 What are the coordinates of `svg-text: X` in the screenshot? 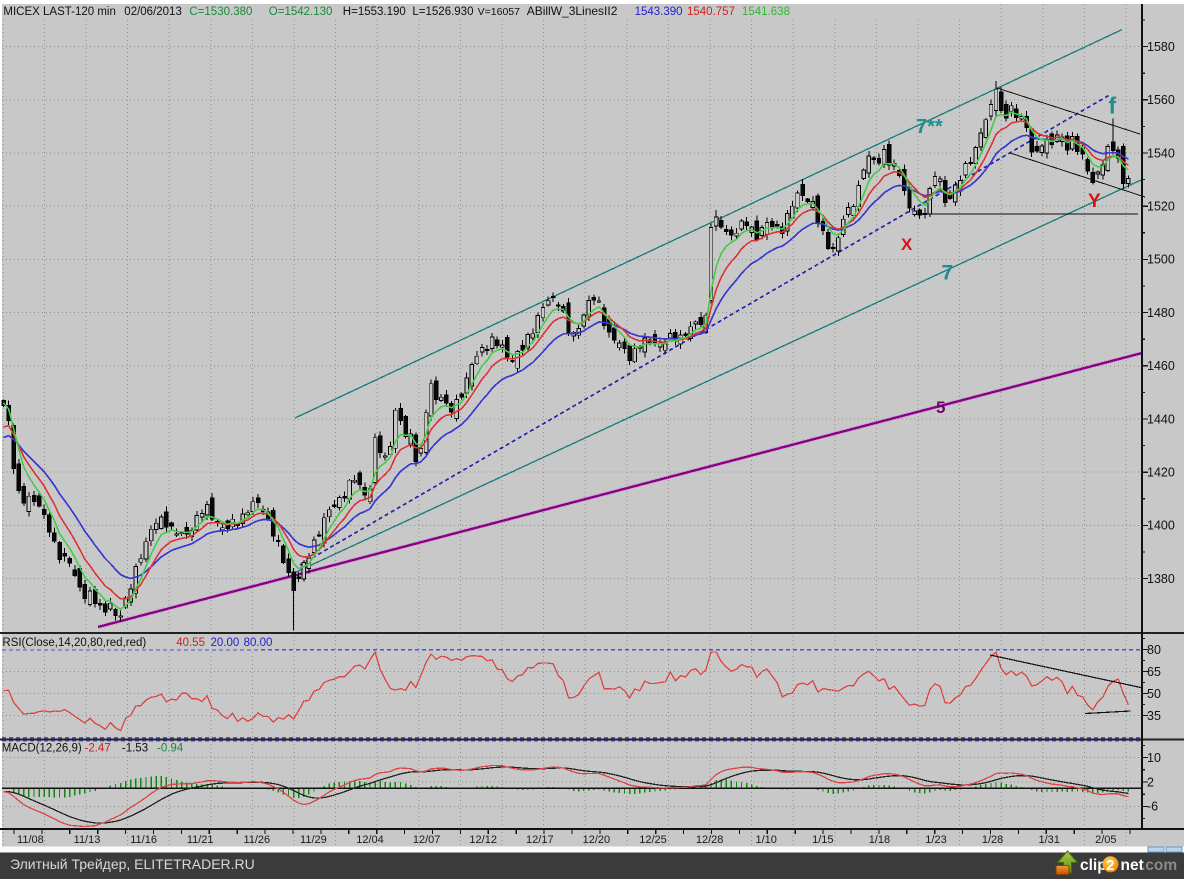 It's located at (907, 244).